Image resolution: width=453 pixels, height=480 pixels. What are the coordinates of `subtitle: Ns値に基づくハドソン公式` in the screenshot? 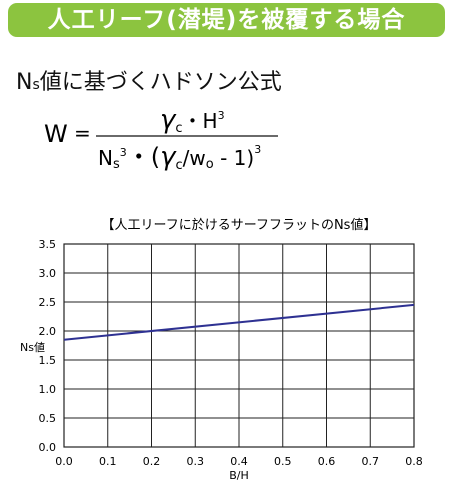 It's located at (149, 80).